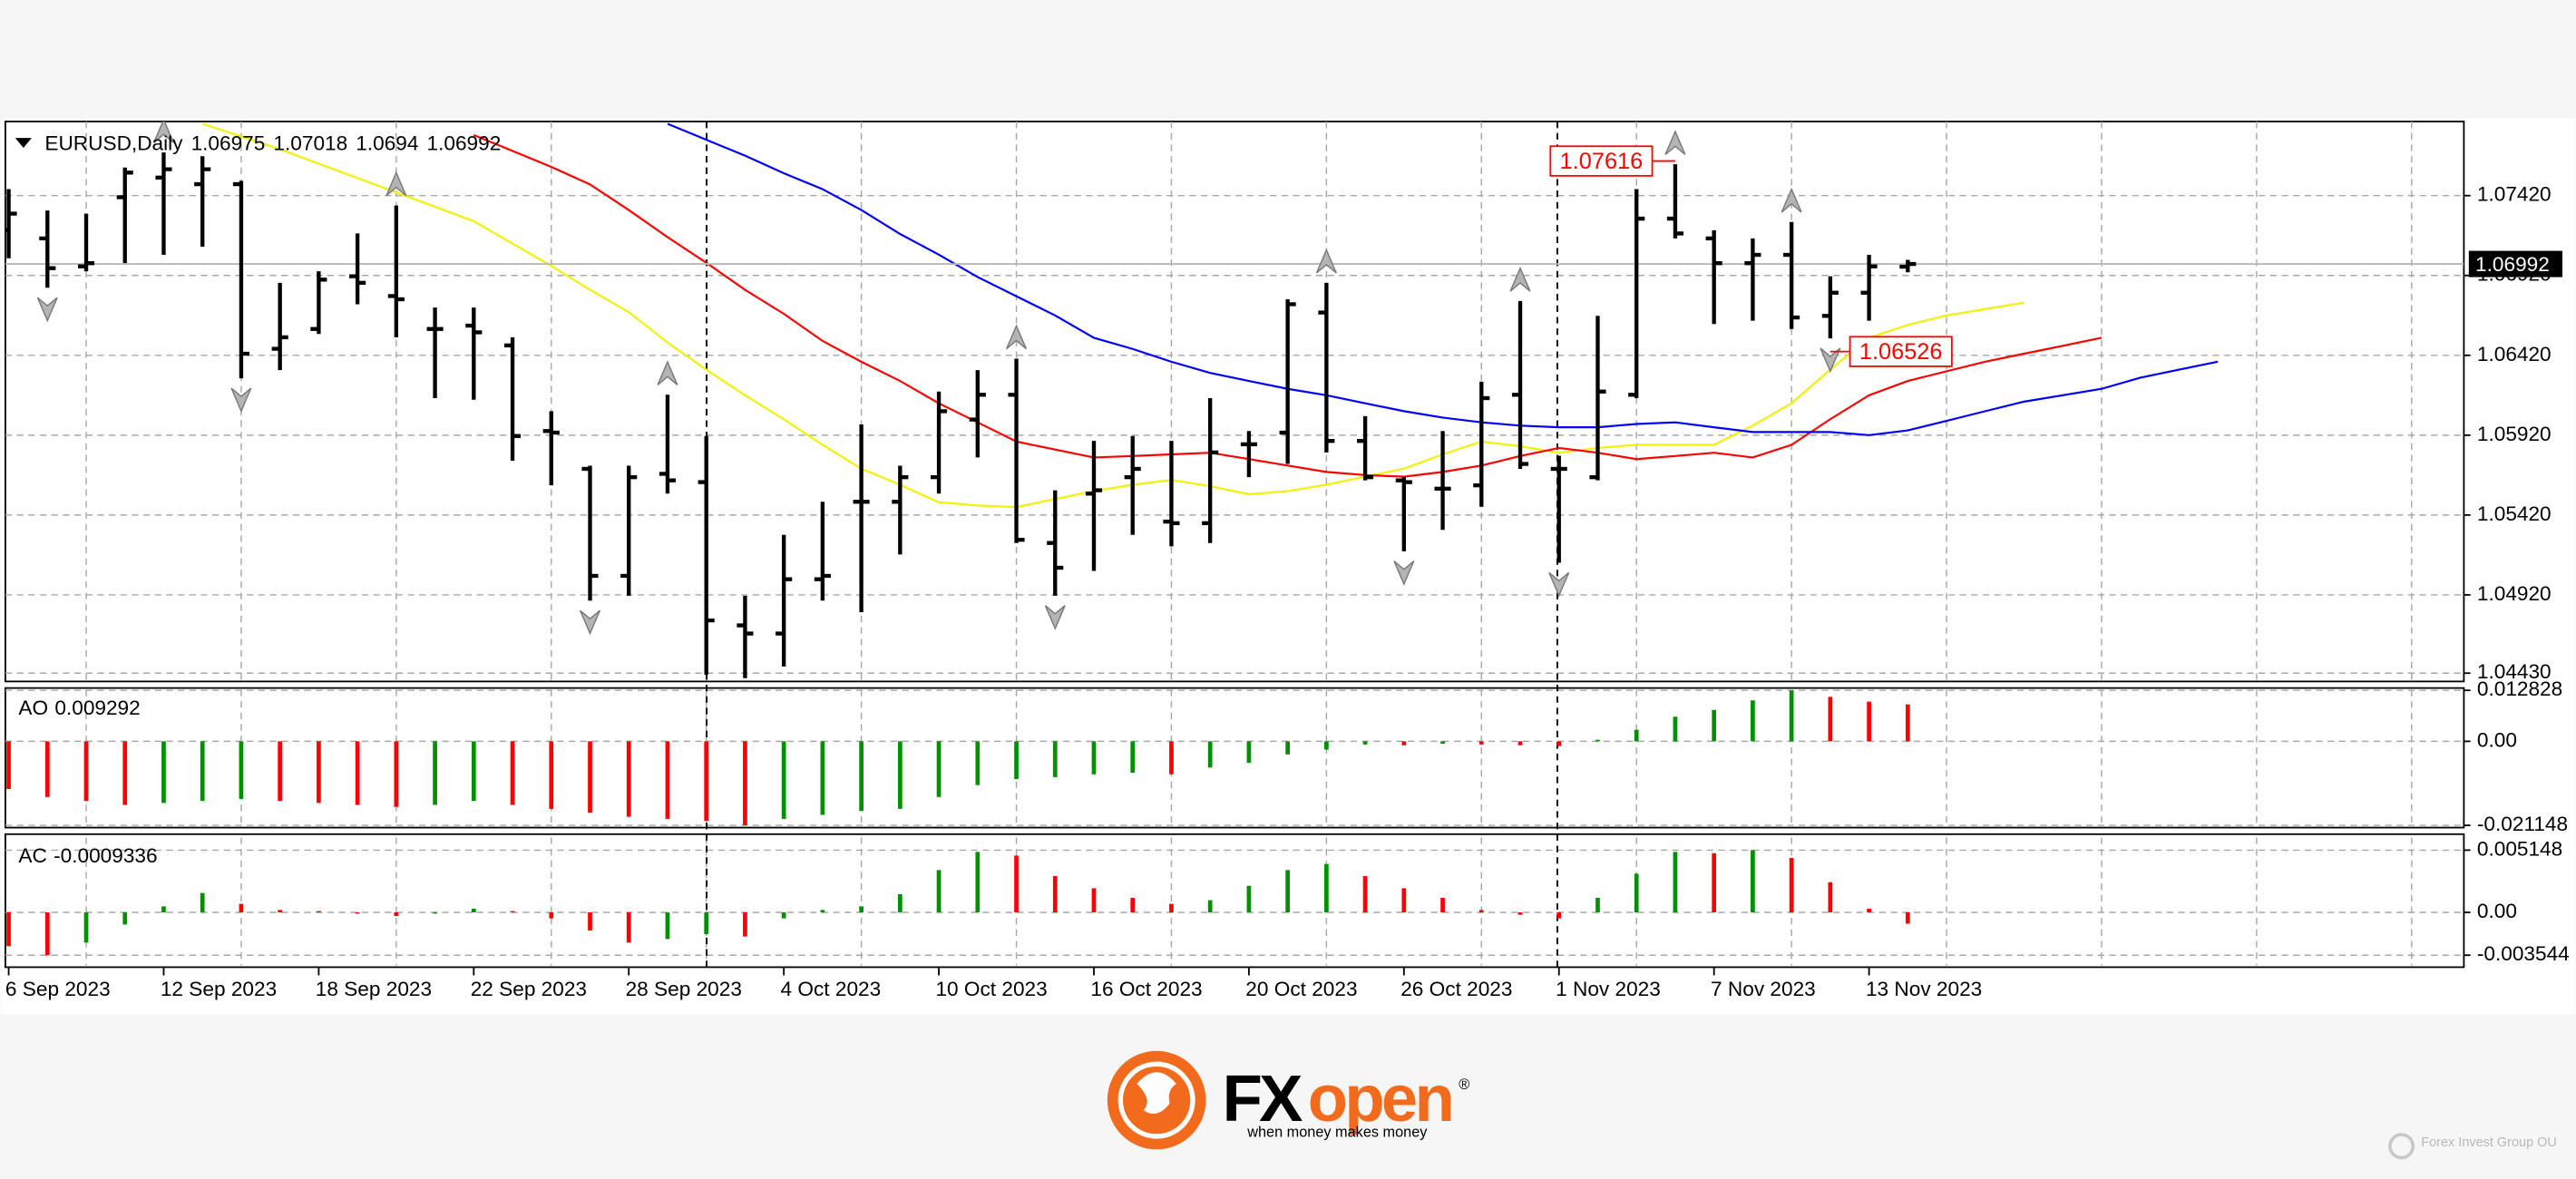  What do you see at coordinates (374, 989) in the screenshot?
I see `x-tick-label: 18 Sep 2023` at bounding box center [374, 989].